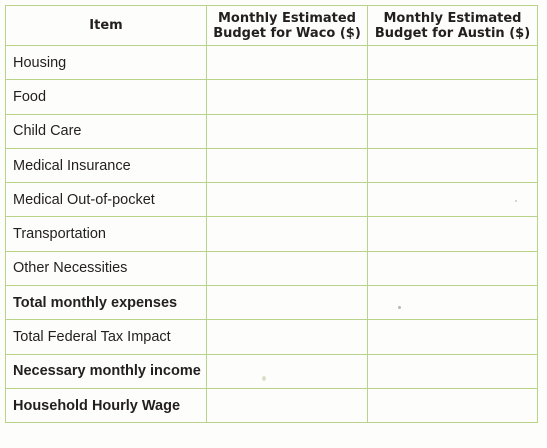 The image size is (547, 448). Describe the element at coordinates (106, 97) in the screenshot. I see `item-label-cell: Food` at that location.